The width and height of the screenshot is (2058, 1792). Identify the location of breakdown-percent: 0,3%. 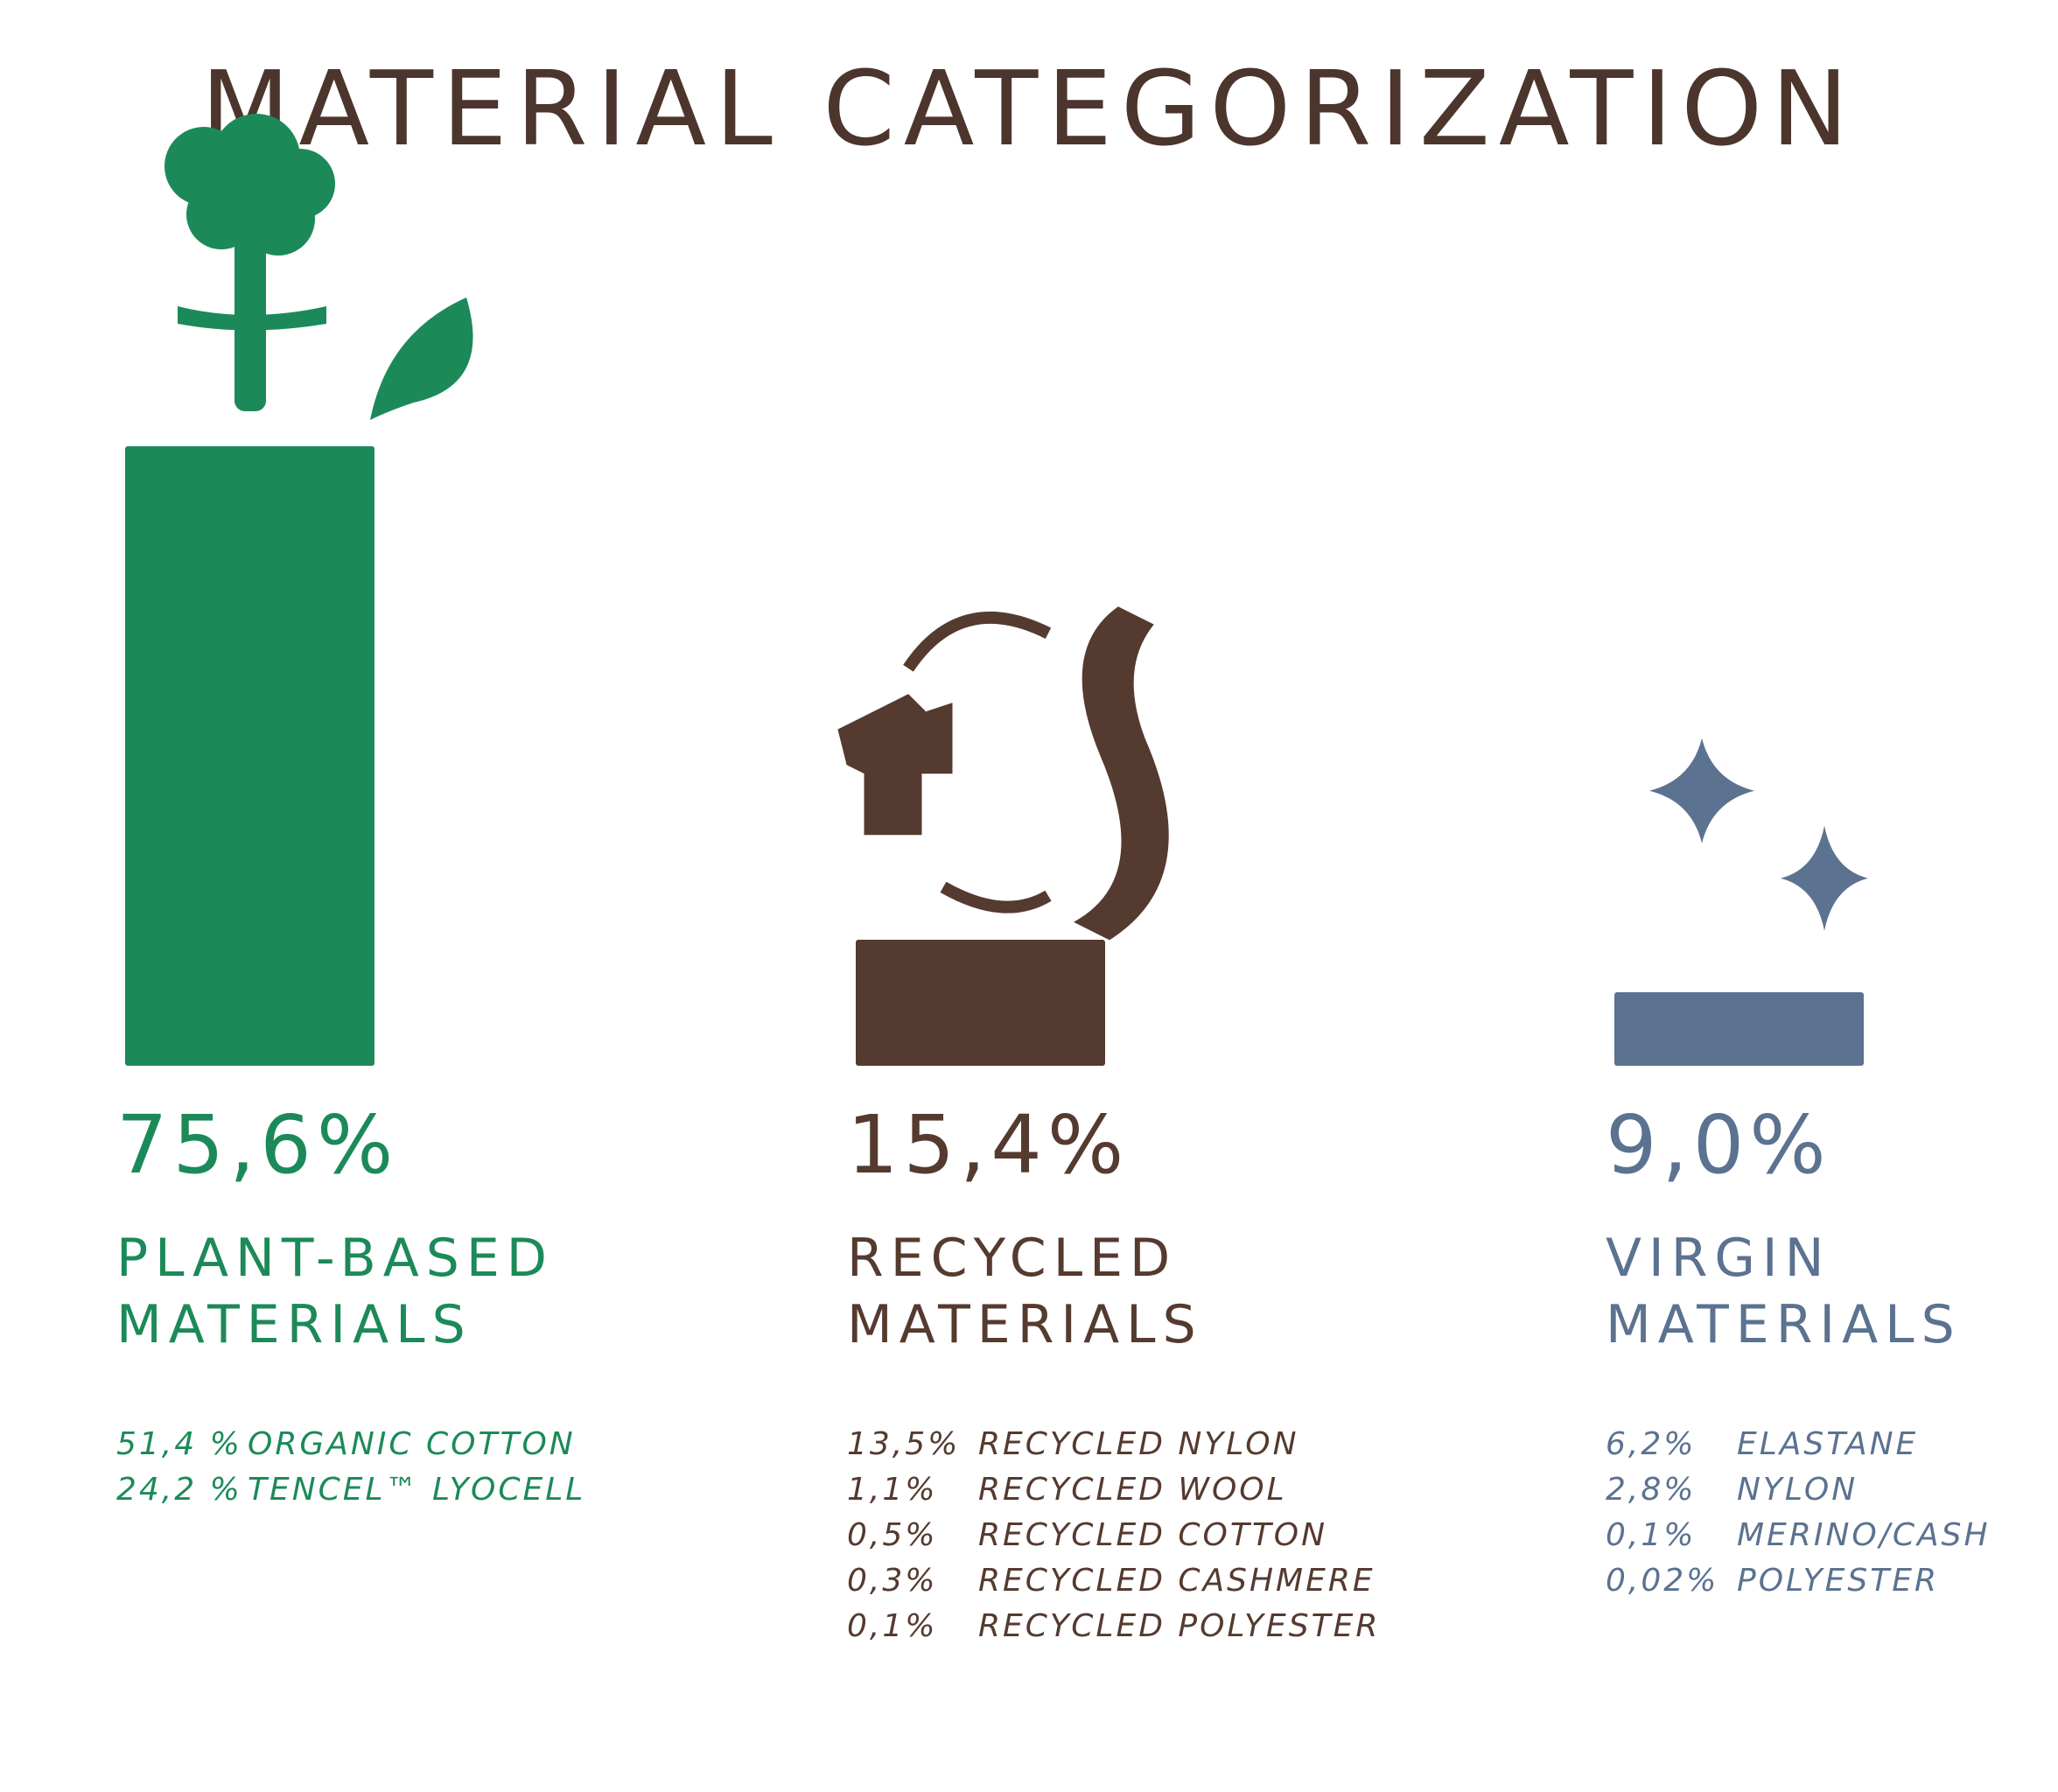
(892, 1581).